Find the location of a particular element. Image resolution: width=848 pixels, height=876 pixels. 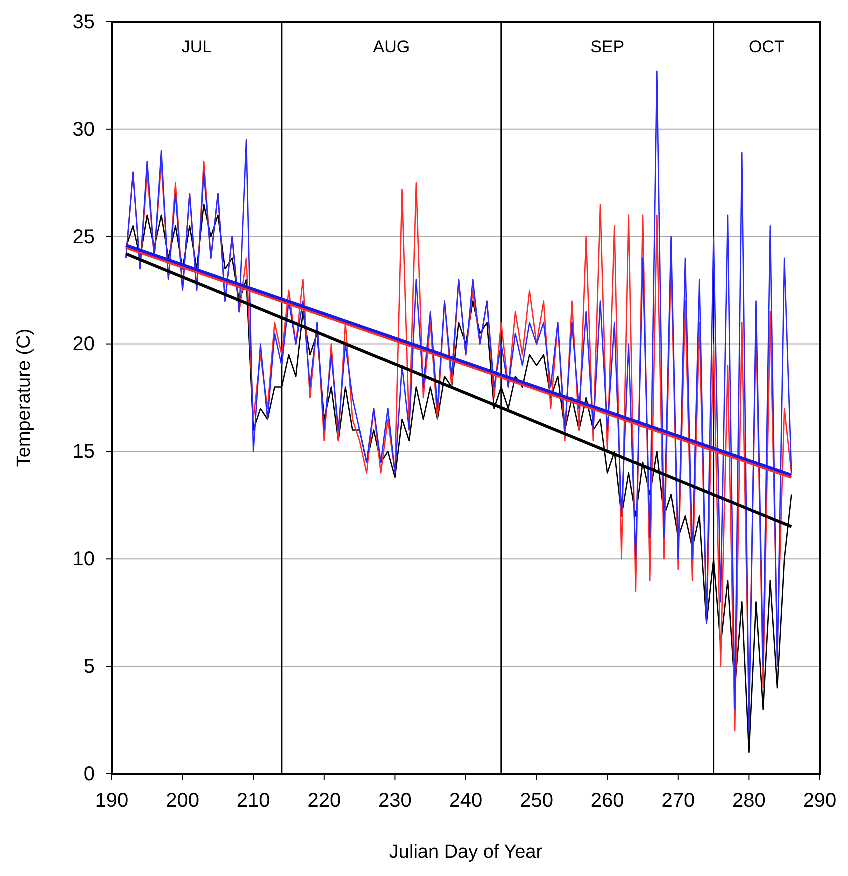

x-tick-label: 190 is located at coordinates (112, 801).